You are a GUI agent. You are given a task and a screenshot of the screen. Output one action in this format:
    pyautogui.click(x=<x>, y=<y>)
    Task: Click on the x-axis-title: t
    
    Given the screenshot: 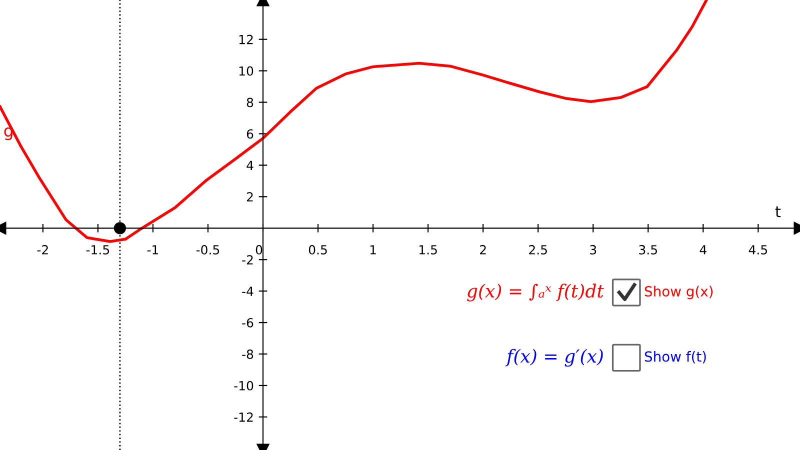 What is the action you would take?
    pyautogui.click(x=778, y=212)
    